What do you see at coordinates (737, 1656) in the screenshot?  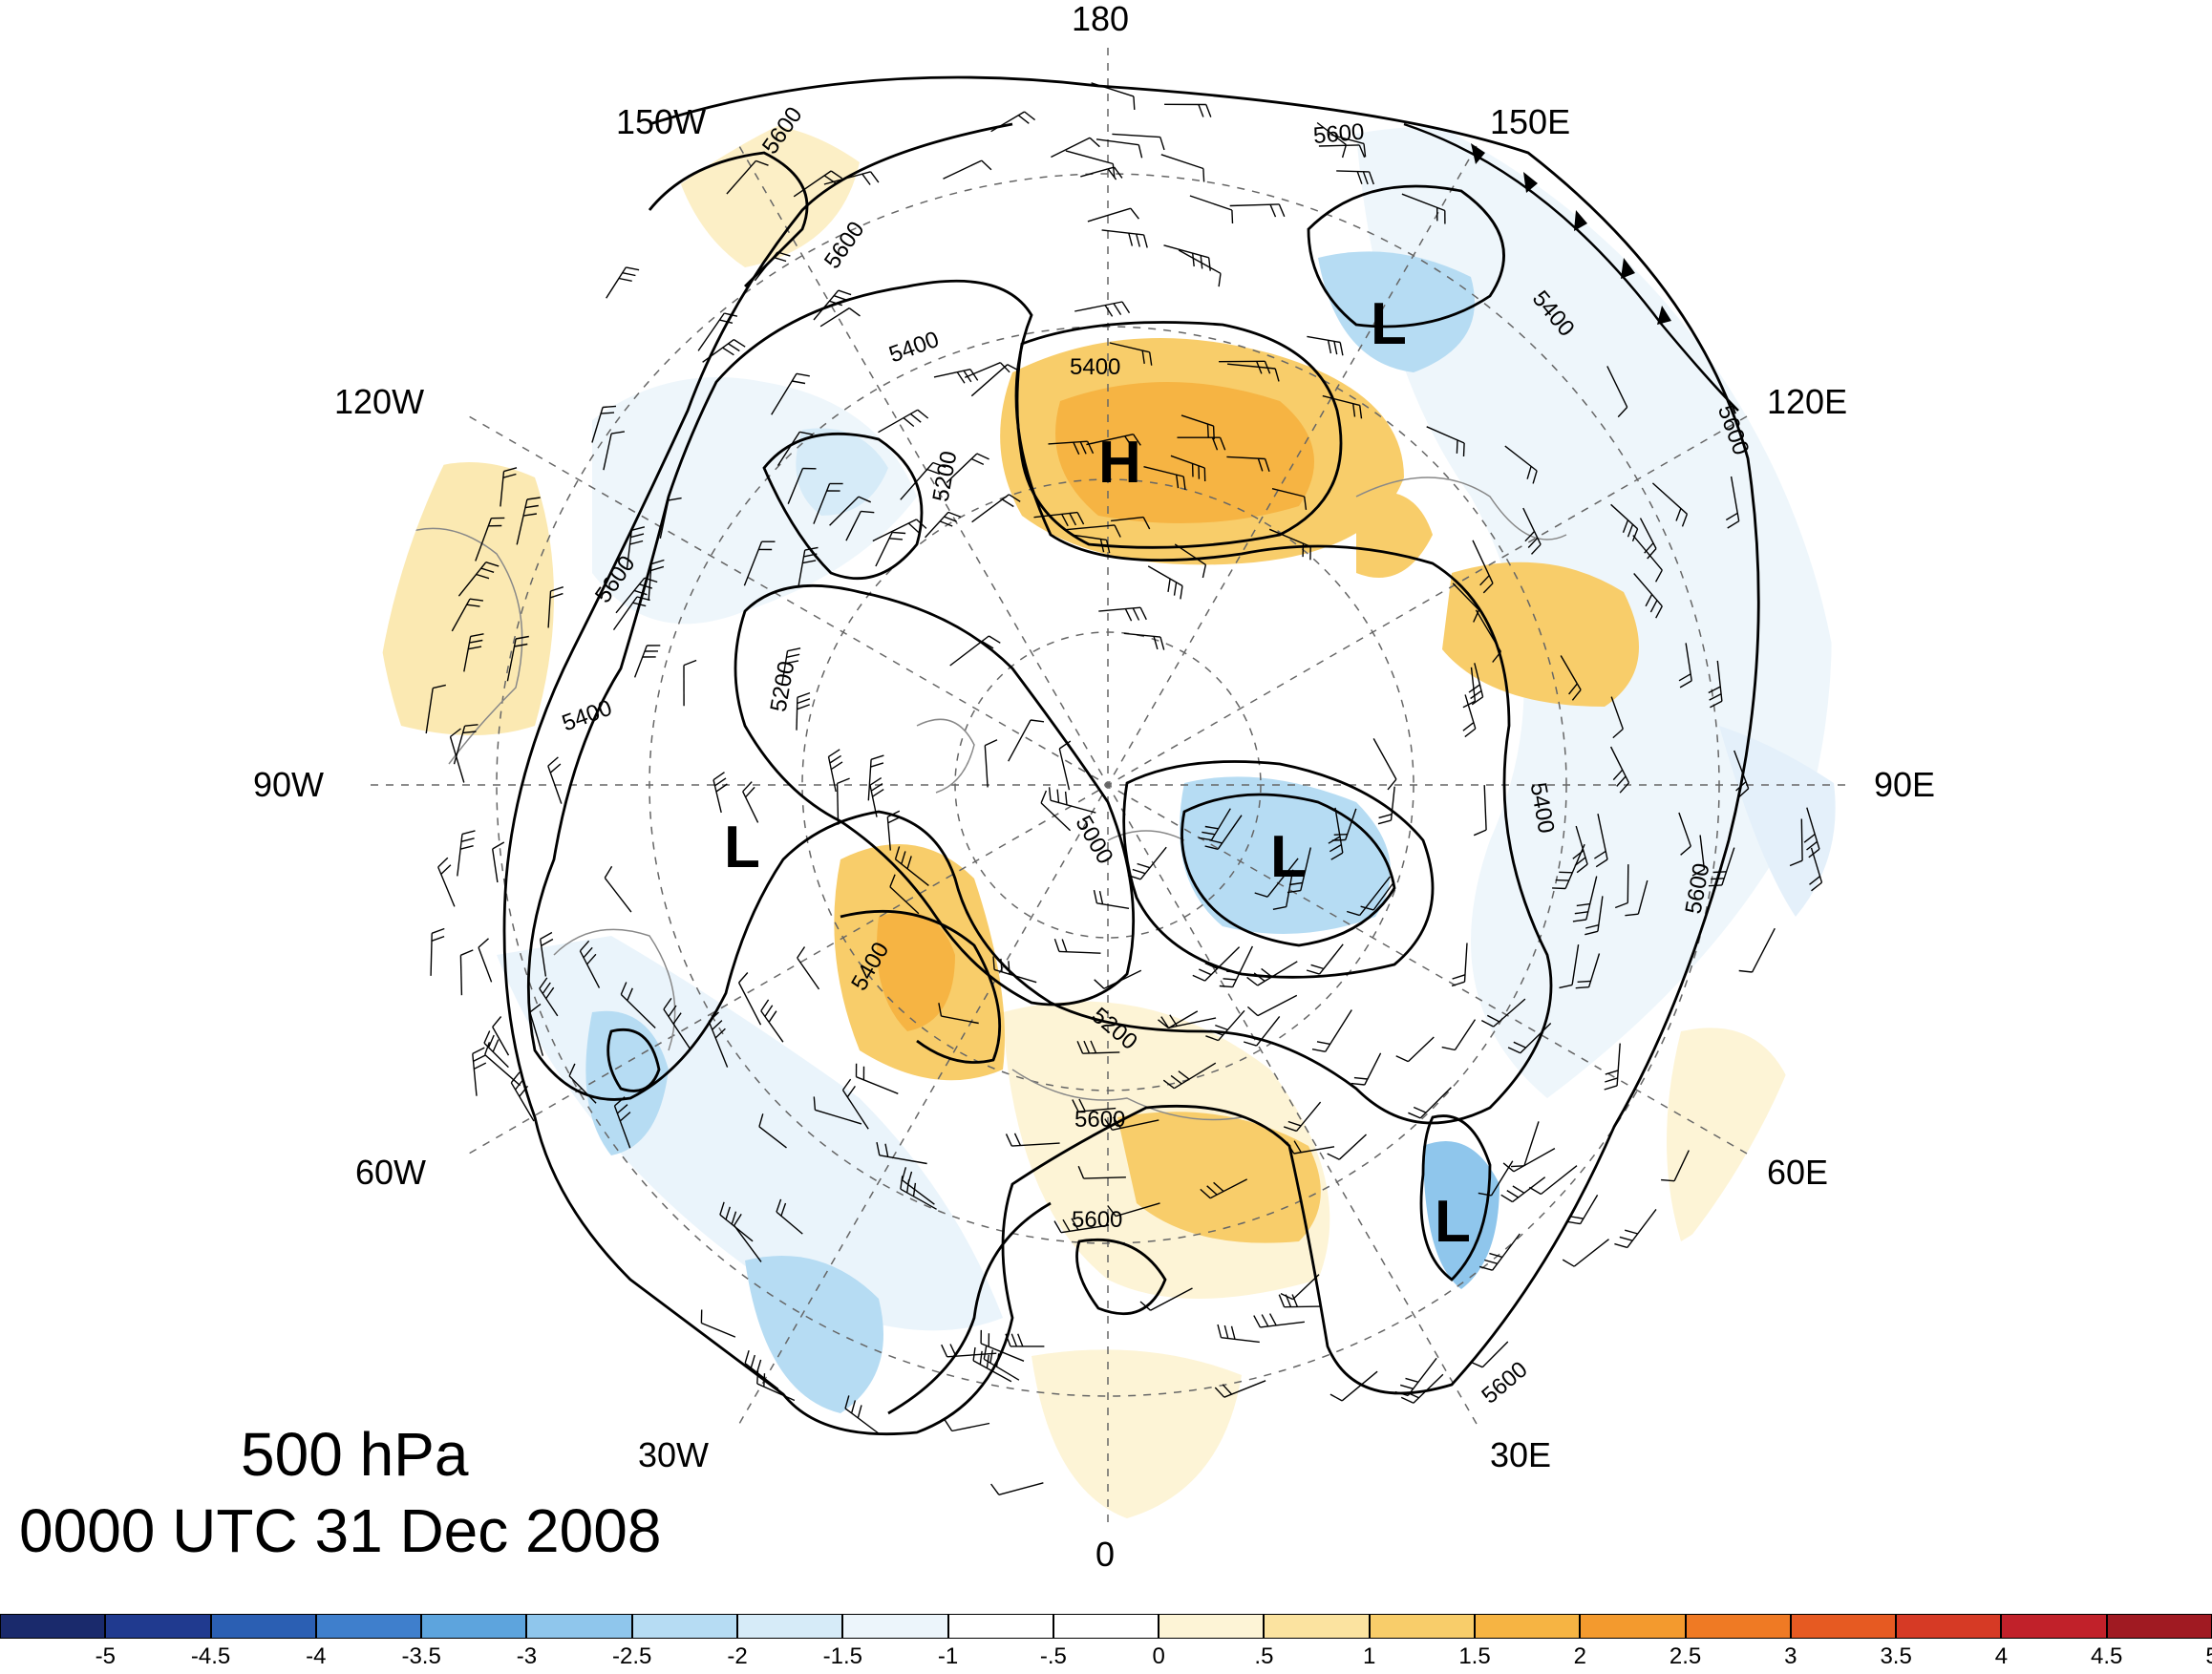 I see `colorbar-tick-label: -2` at bounding box center [737, 1656].